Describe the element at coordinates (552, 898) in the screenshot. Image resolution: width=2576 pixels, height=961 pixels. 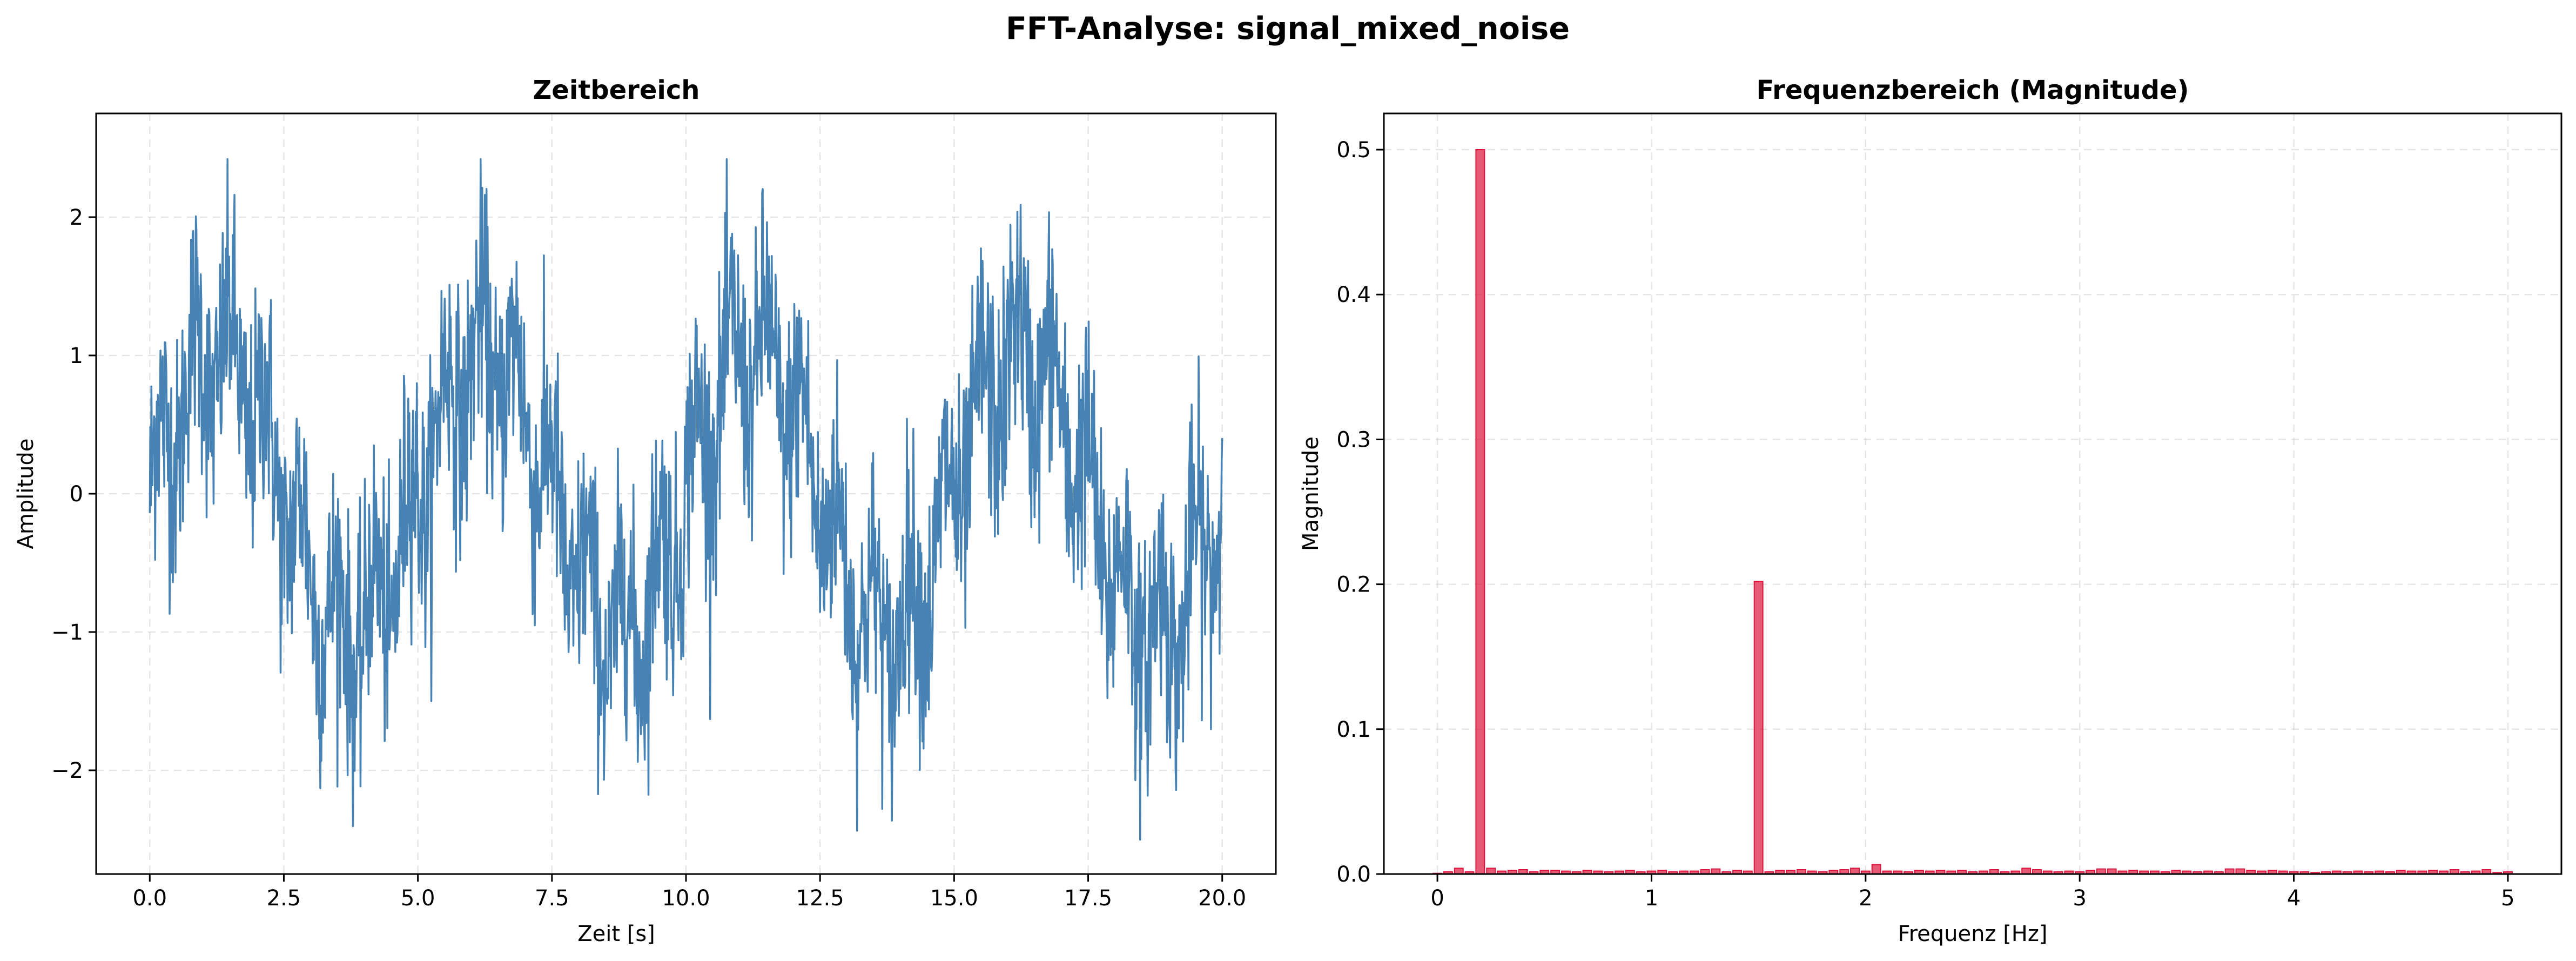
I see `time-domain-xtick-label: 7.5` at that location.